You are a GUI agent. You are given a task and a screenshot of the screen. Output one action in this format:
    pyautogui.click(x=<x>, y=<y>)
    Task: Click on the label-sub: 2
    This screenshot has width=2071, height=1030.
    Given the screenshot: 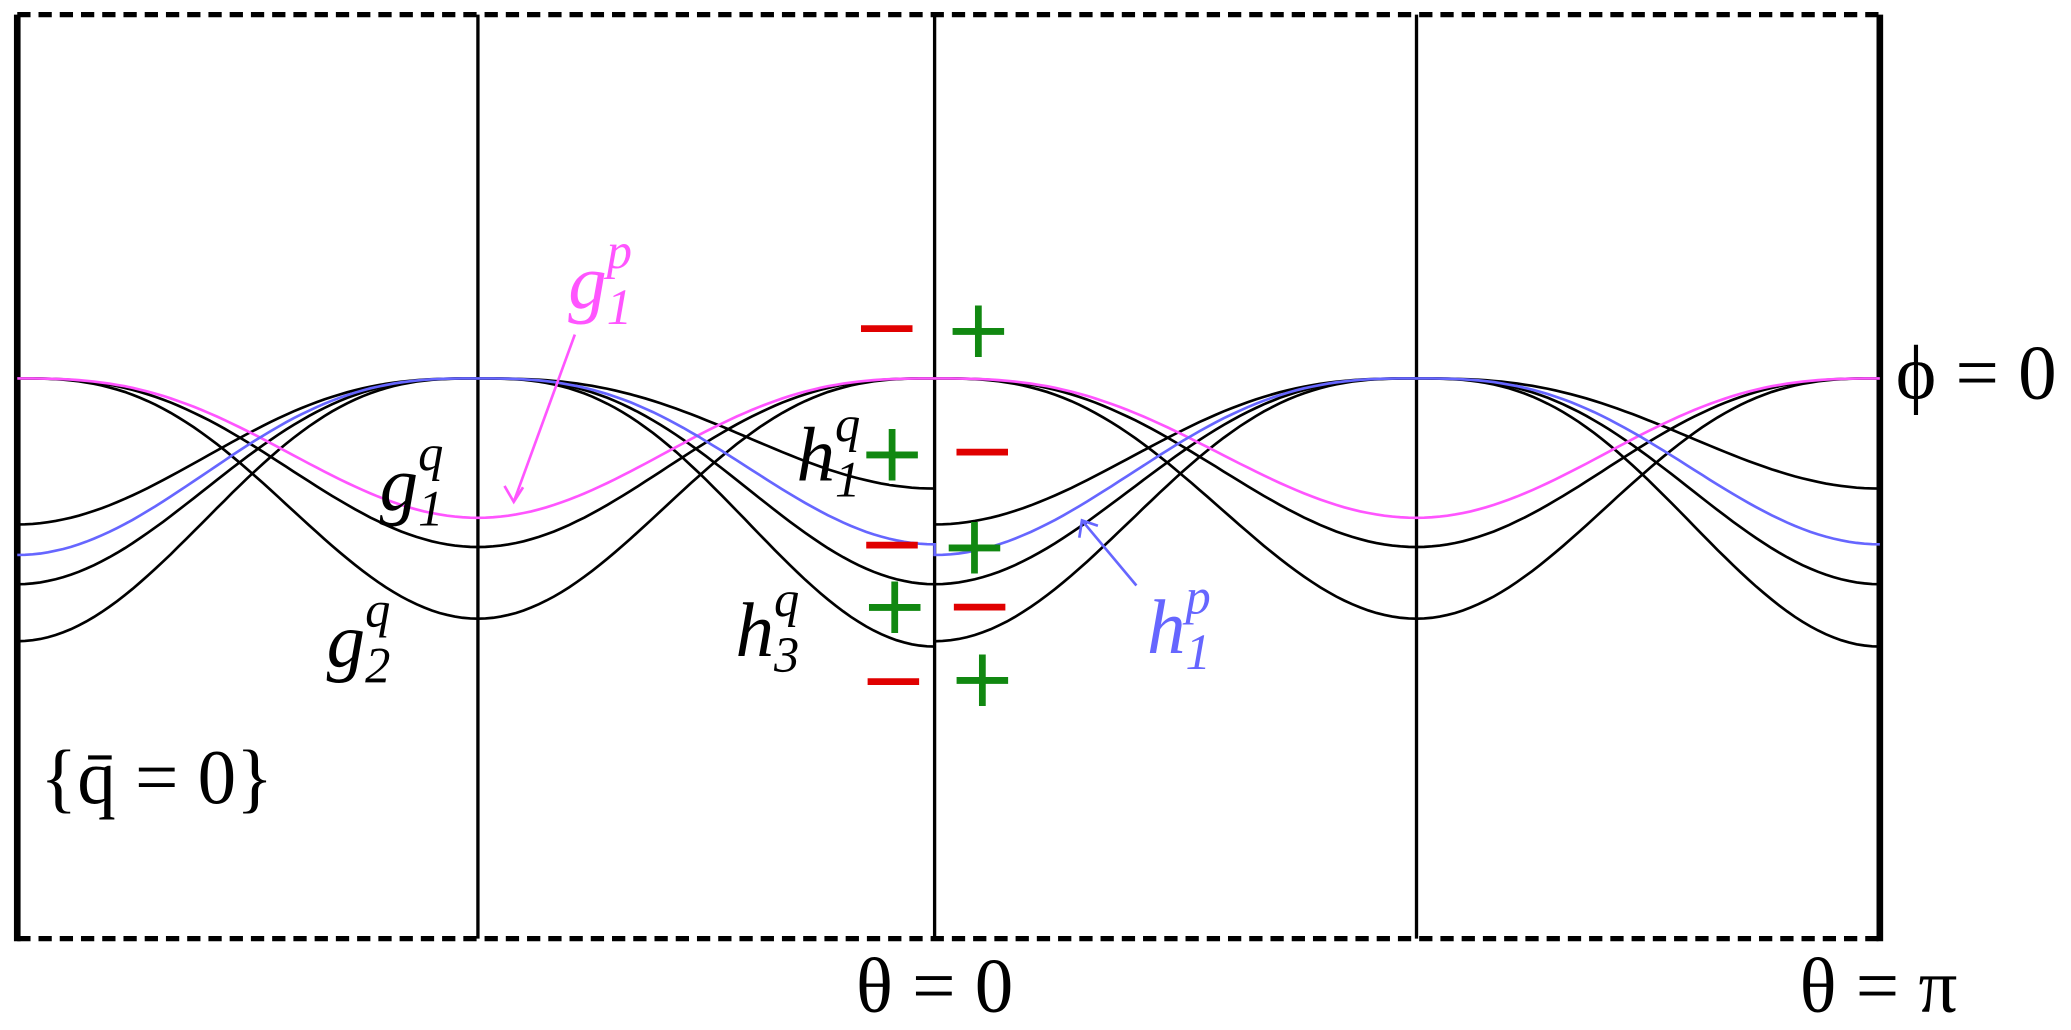 What is the action you would take?
    pyautogui.click(x=377, y=665)
    